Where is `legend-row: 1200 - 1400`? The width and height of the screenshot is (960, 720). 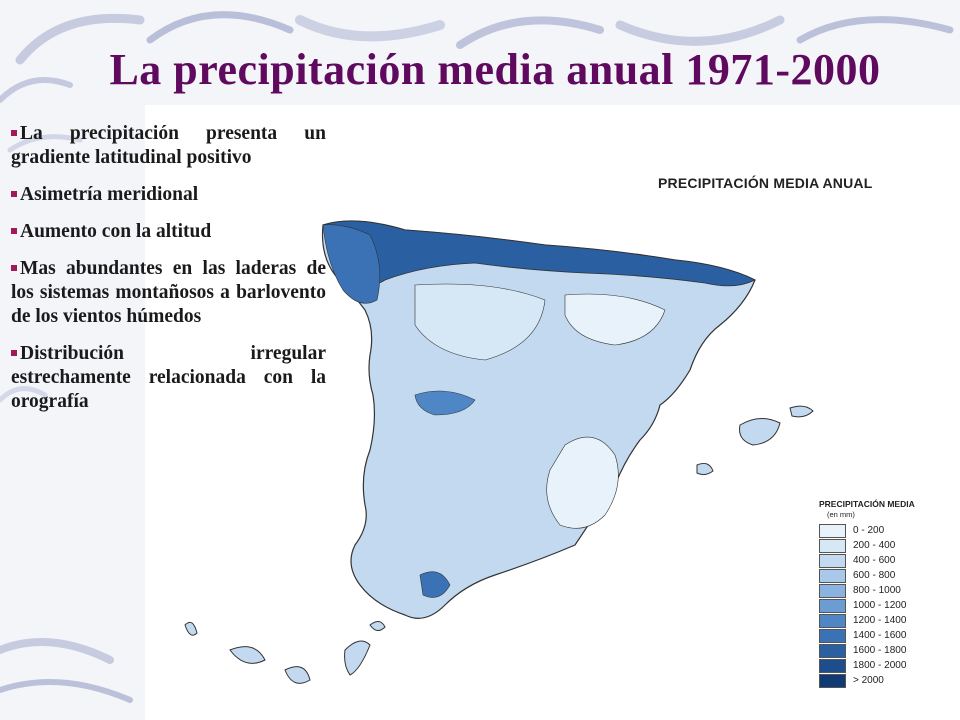
legend-row: 1200 - 1400 is located at coordinates (867, 620).